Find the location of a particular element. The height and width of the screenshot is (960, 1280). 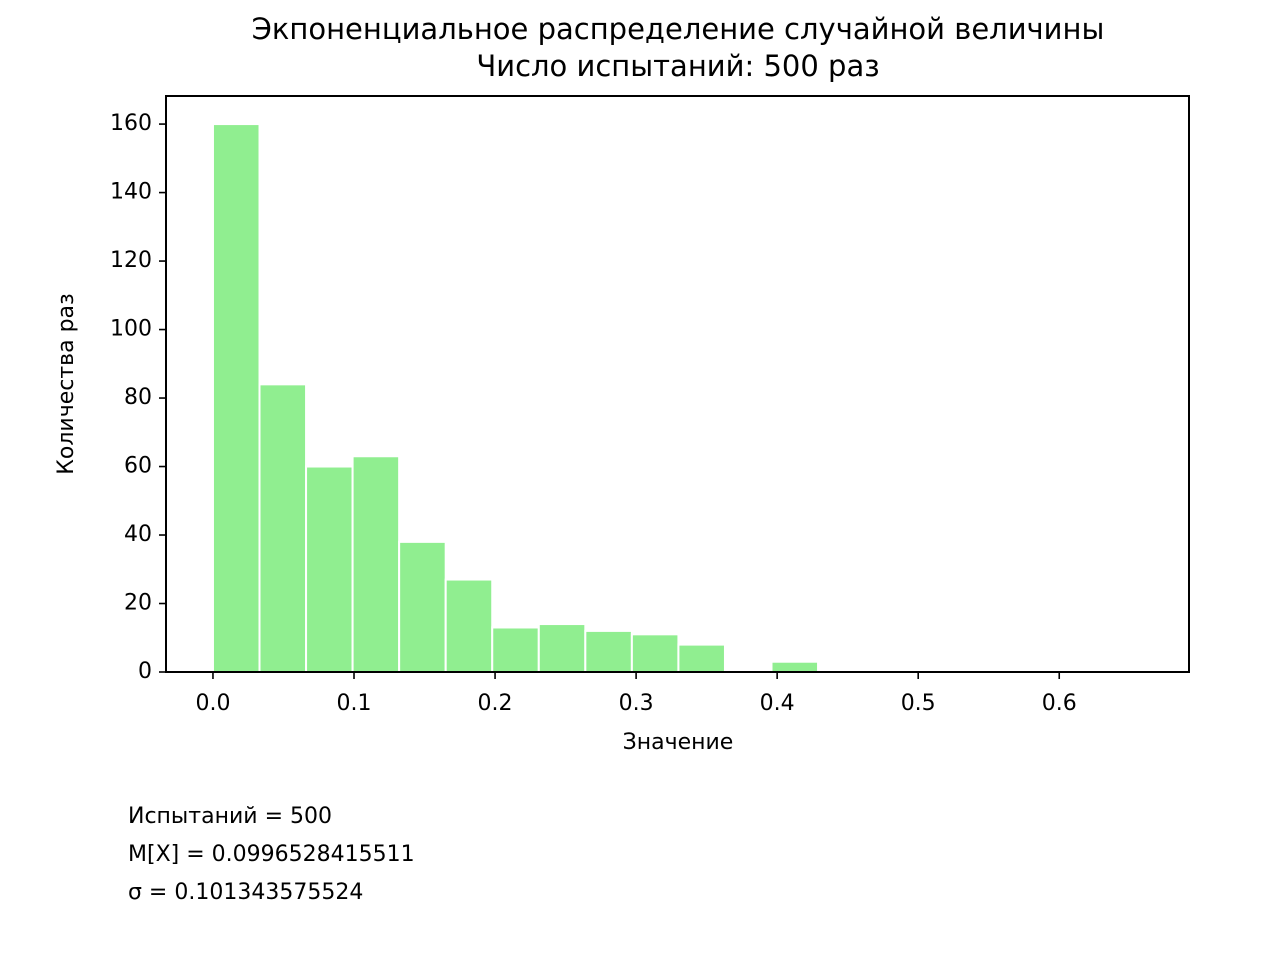

annotation: σ = 0.101343575524 is located at coordinates (245, 892).